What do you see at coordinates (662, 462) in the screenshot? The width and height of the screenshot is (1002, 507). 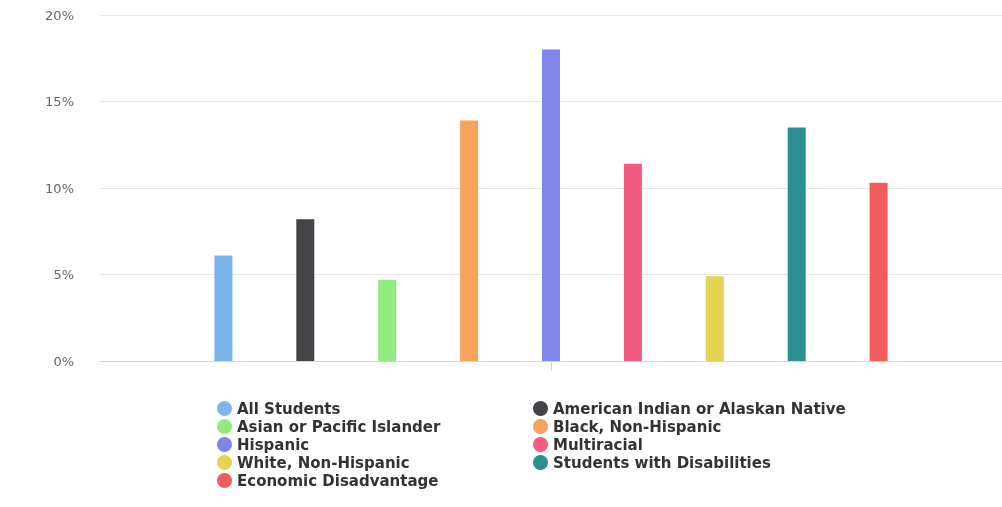 I see `legend-label: Students with Disabilities` at bounding box center [662, 462].